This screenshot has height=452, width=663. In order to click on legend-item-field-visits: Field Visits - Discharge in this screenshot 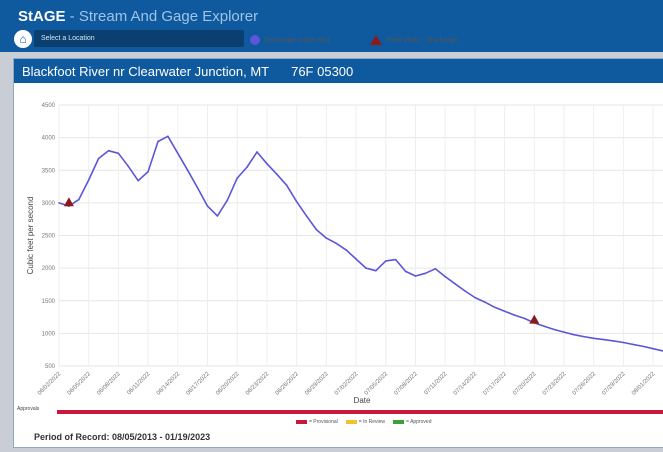, I will do `click(413, 40)`.